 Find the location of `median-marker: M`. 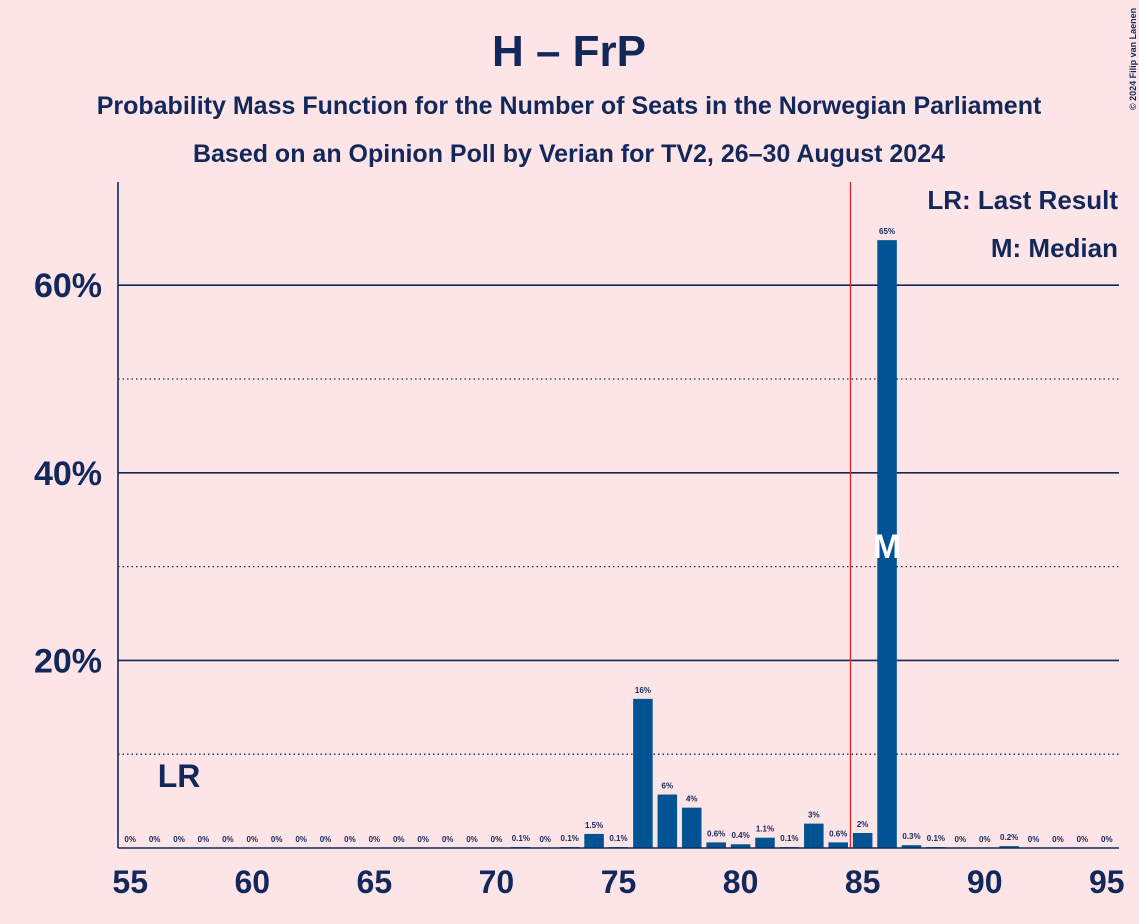

median-marker: M is located at coordinates (887, 547).